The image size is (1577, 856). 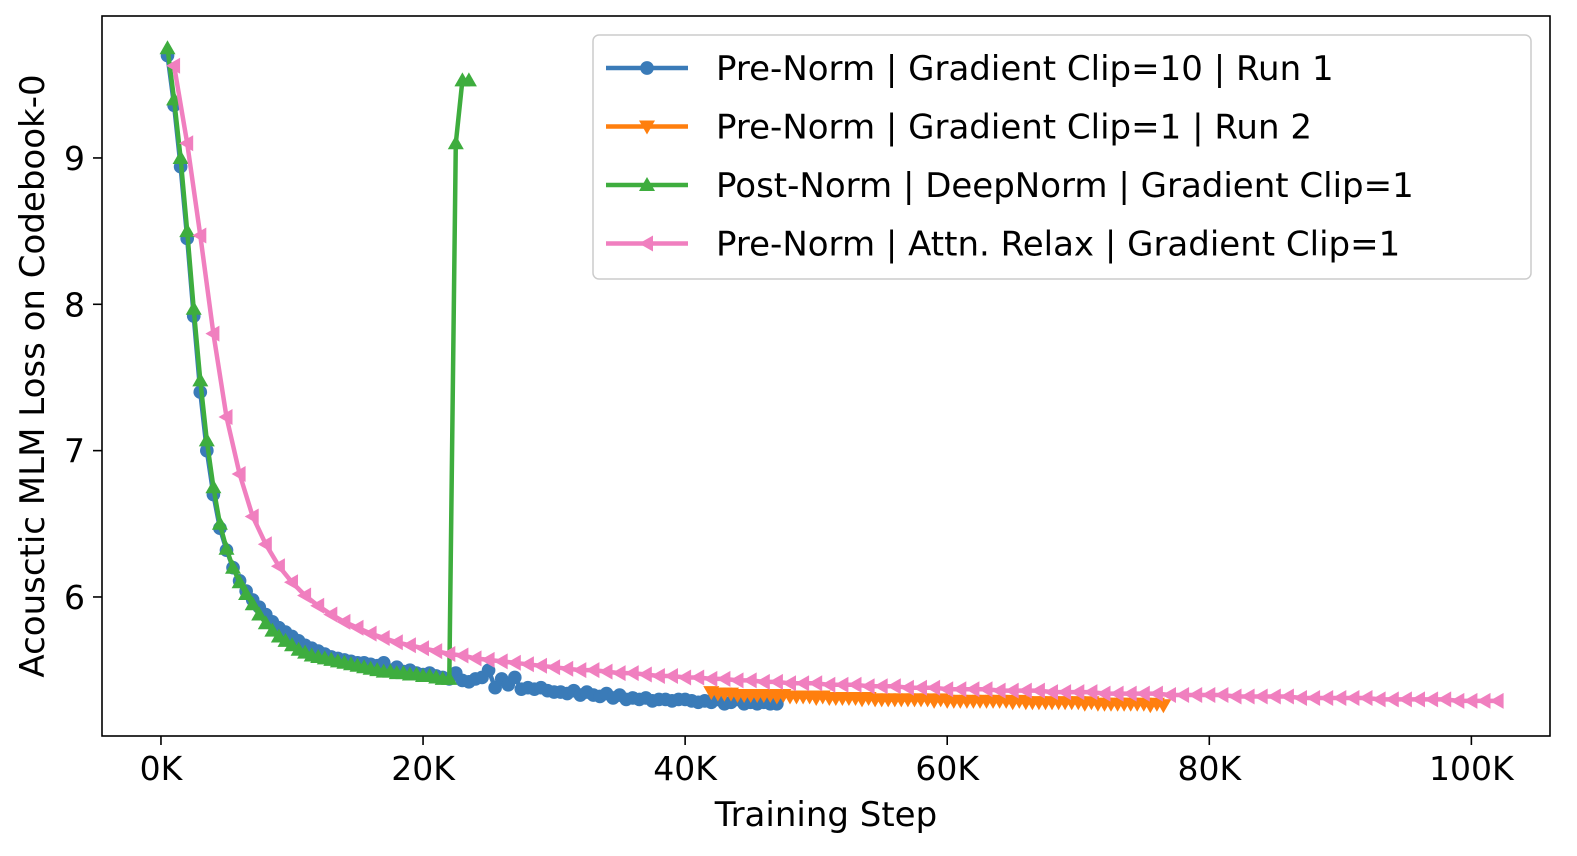 What do you see at coordinates (74, 304) in the screenshot?
I see `y-tick-label: 8` at bounding box center [74, 304].